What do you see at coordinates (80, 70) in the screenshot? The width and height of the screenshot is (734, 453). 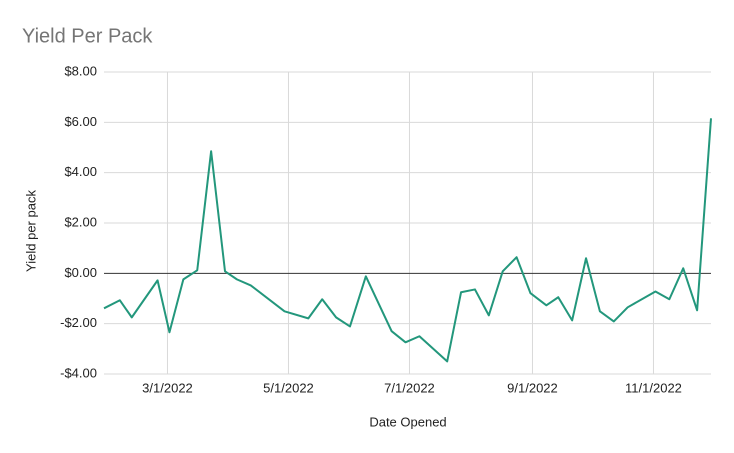 I see `y-tick-label: $8.00` at bounding box center [80, 70].